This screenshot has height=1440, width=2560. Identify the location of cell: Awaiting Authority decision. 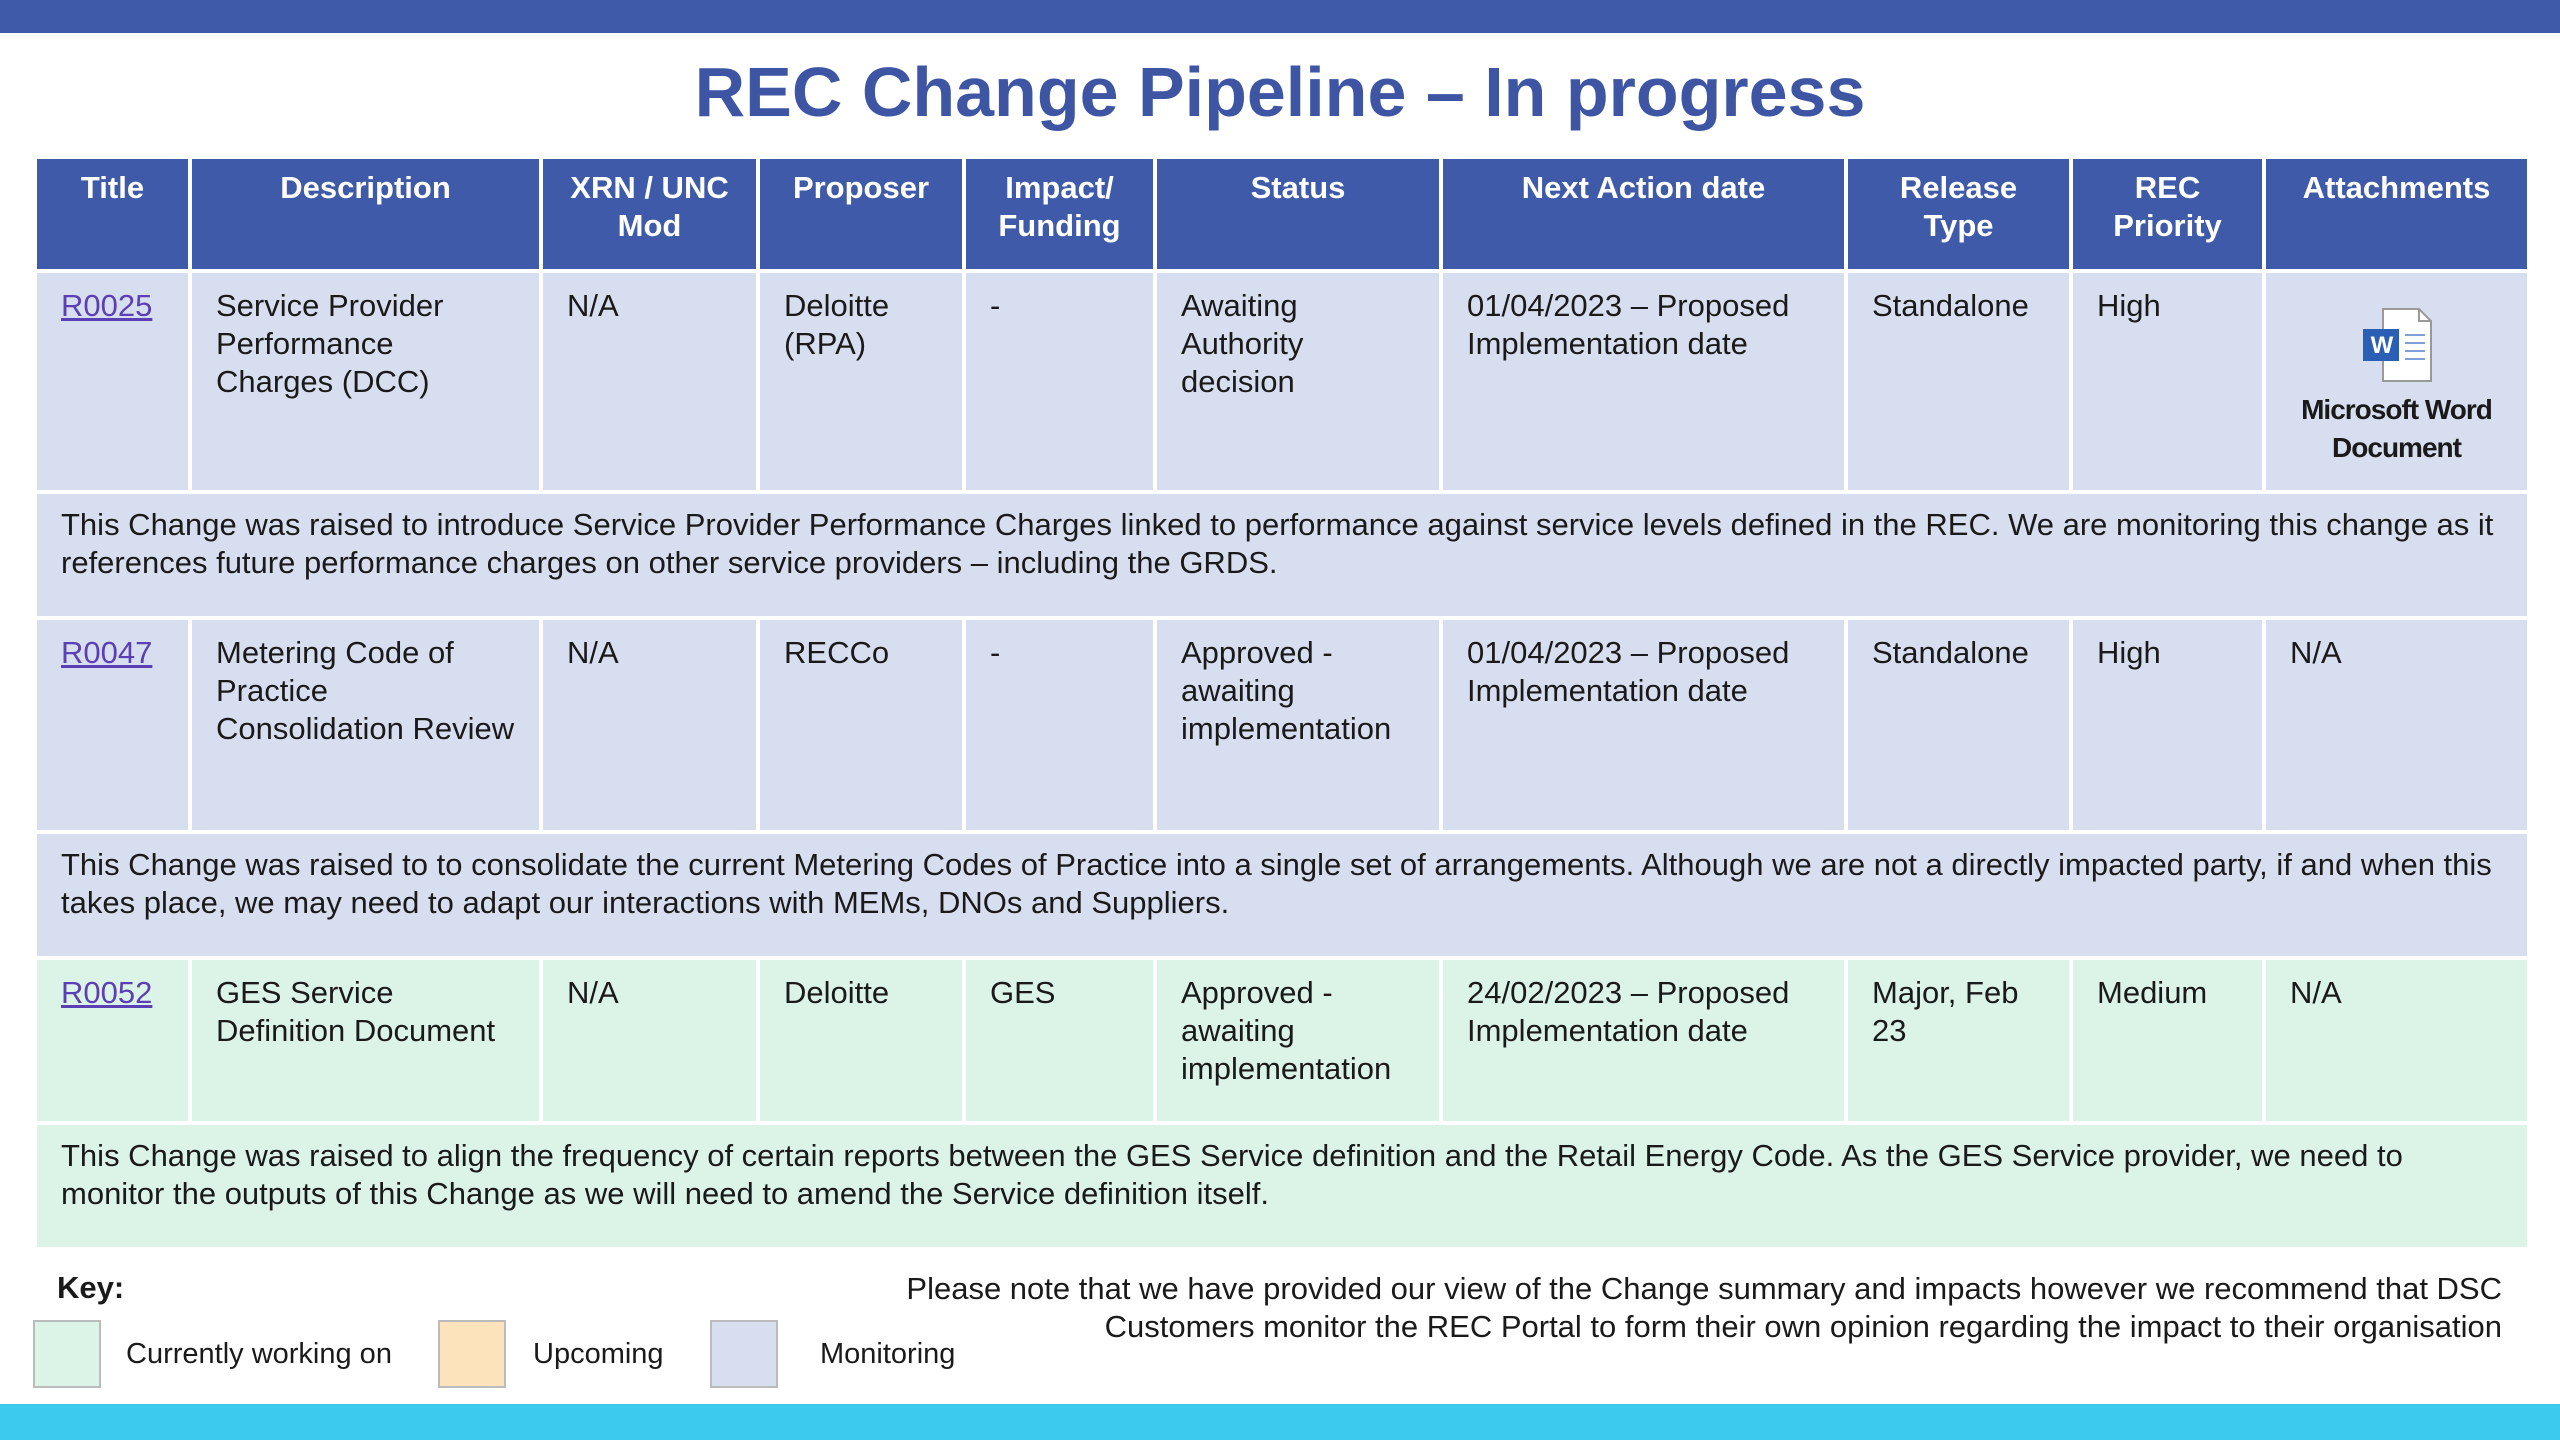
(1298, 381).